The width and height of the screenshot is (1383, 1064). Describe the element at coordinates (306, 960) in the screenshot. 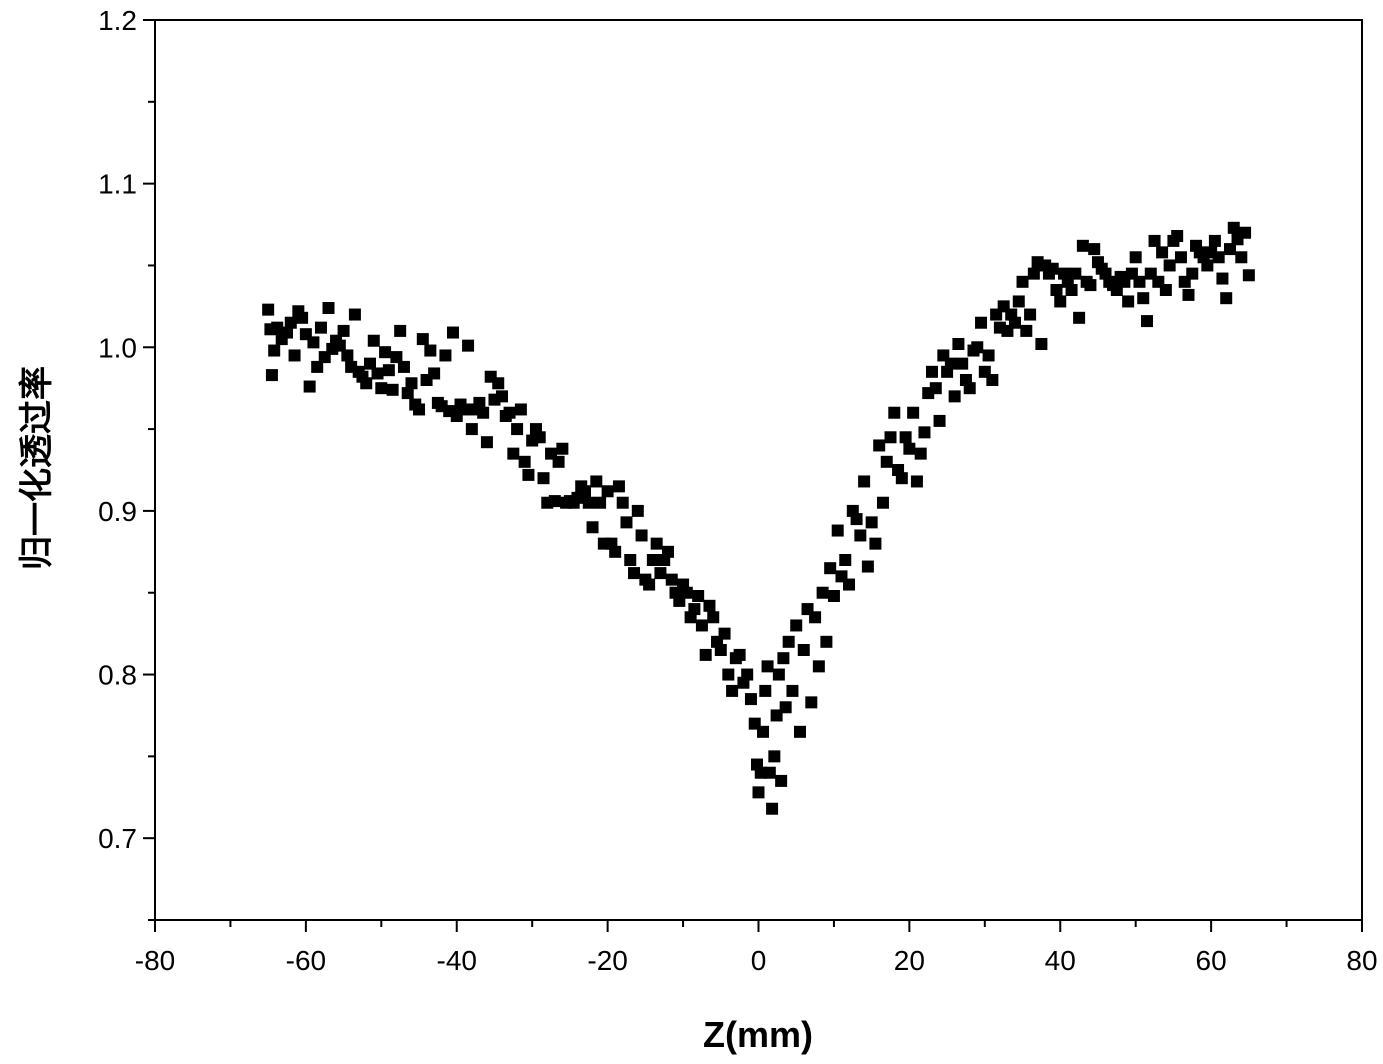

I see `x-tick-label: -60` at that location.